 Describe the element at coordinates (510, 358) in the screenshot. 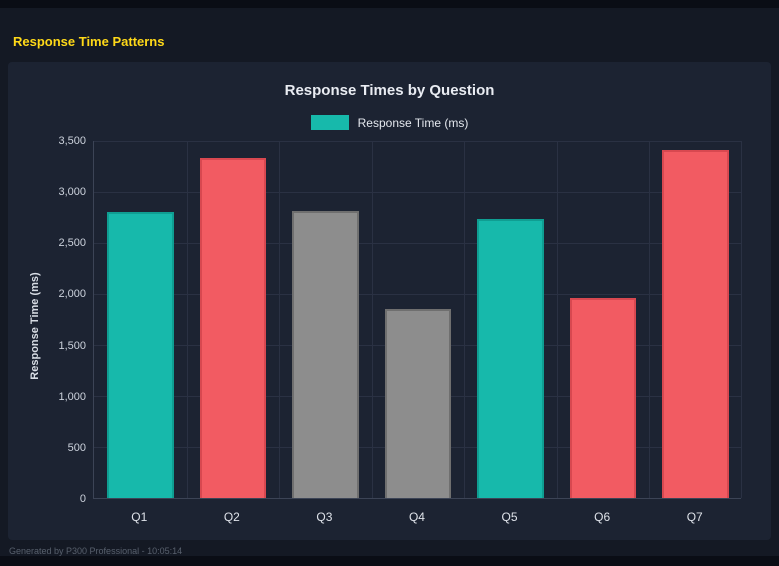

I see `bar-q5` at that location.